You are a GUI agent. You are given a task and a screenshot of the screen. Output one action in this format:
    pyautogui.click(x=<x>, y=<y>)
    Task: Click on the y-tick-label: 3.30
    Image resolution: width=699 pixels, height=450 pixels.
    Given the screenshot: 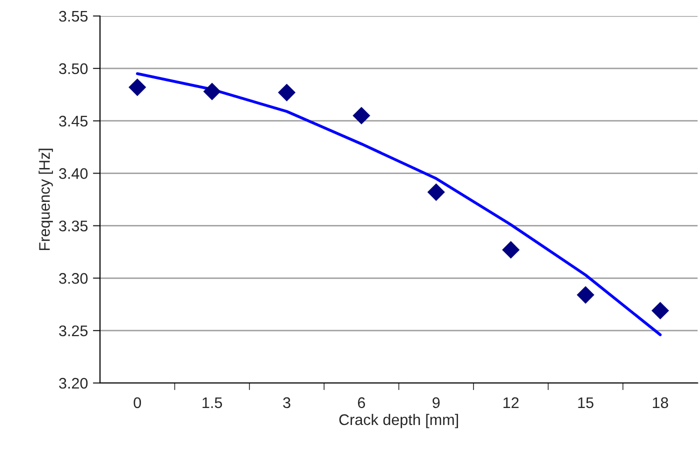 What is the action you would take?
    pyautogui.click(x=73, y=278)
    